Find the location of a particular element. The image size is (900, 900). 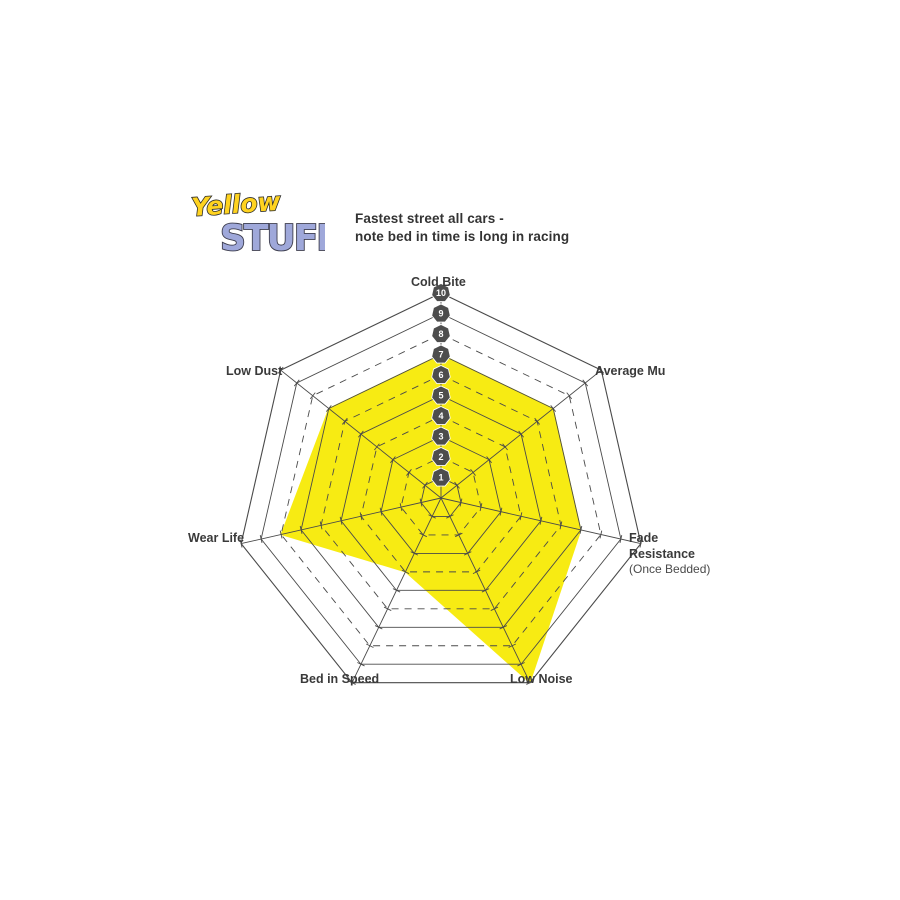

scale-badge-7: 7 is located at coordinates (441, 354).